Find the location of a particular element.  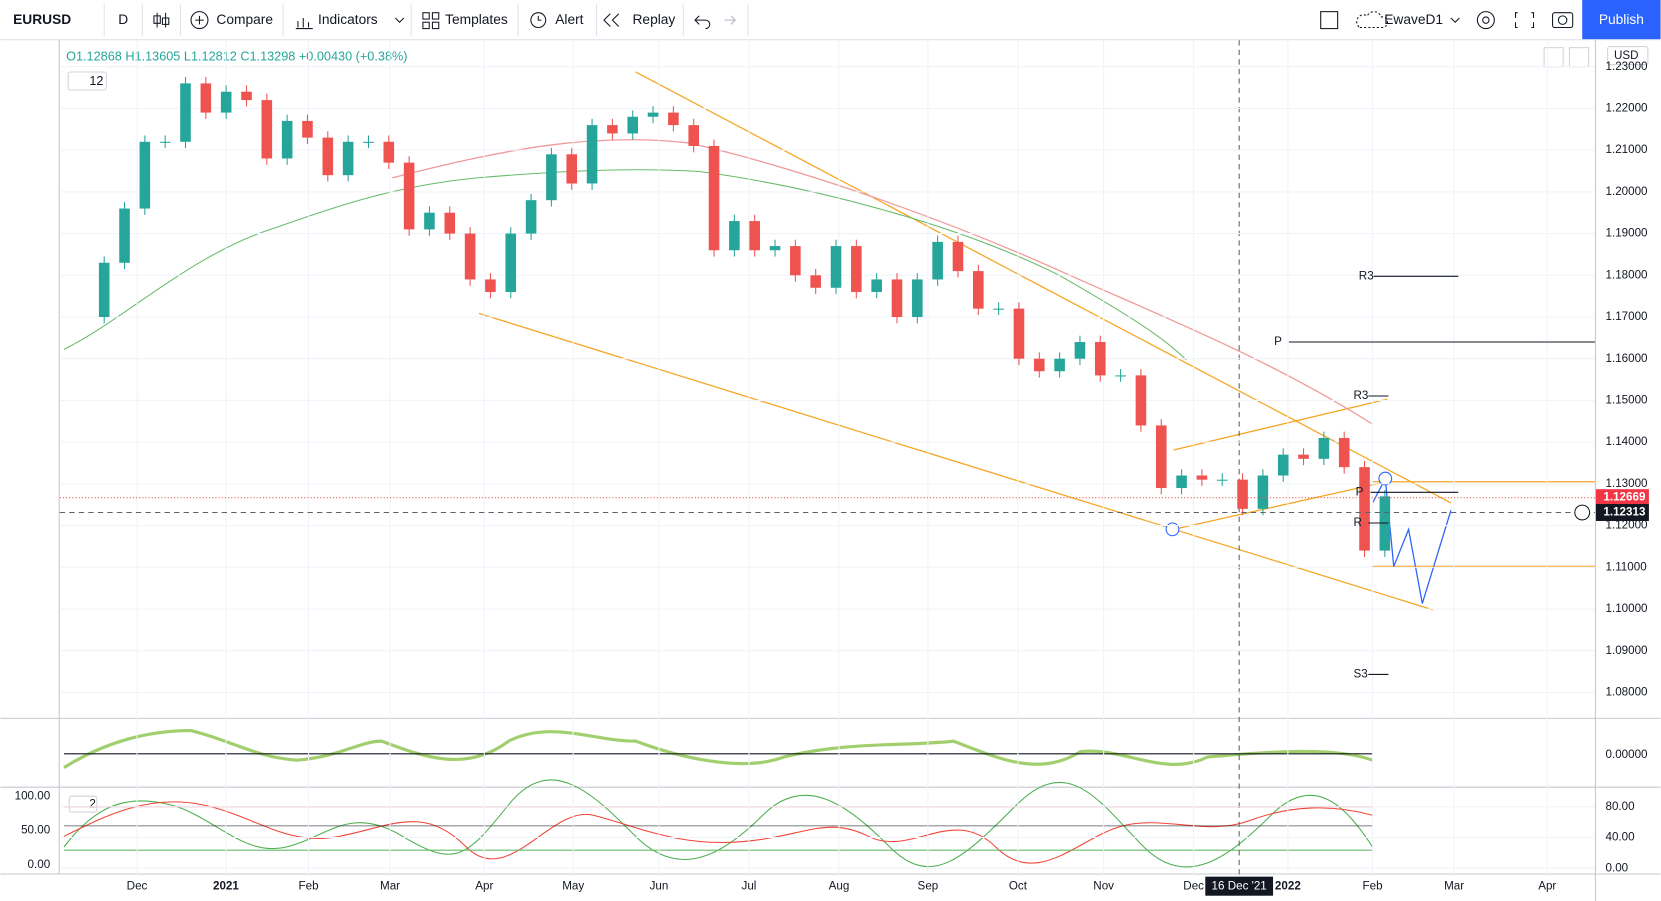

y-tick-label: 1.12000 is located at coordinates (1627, 525).